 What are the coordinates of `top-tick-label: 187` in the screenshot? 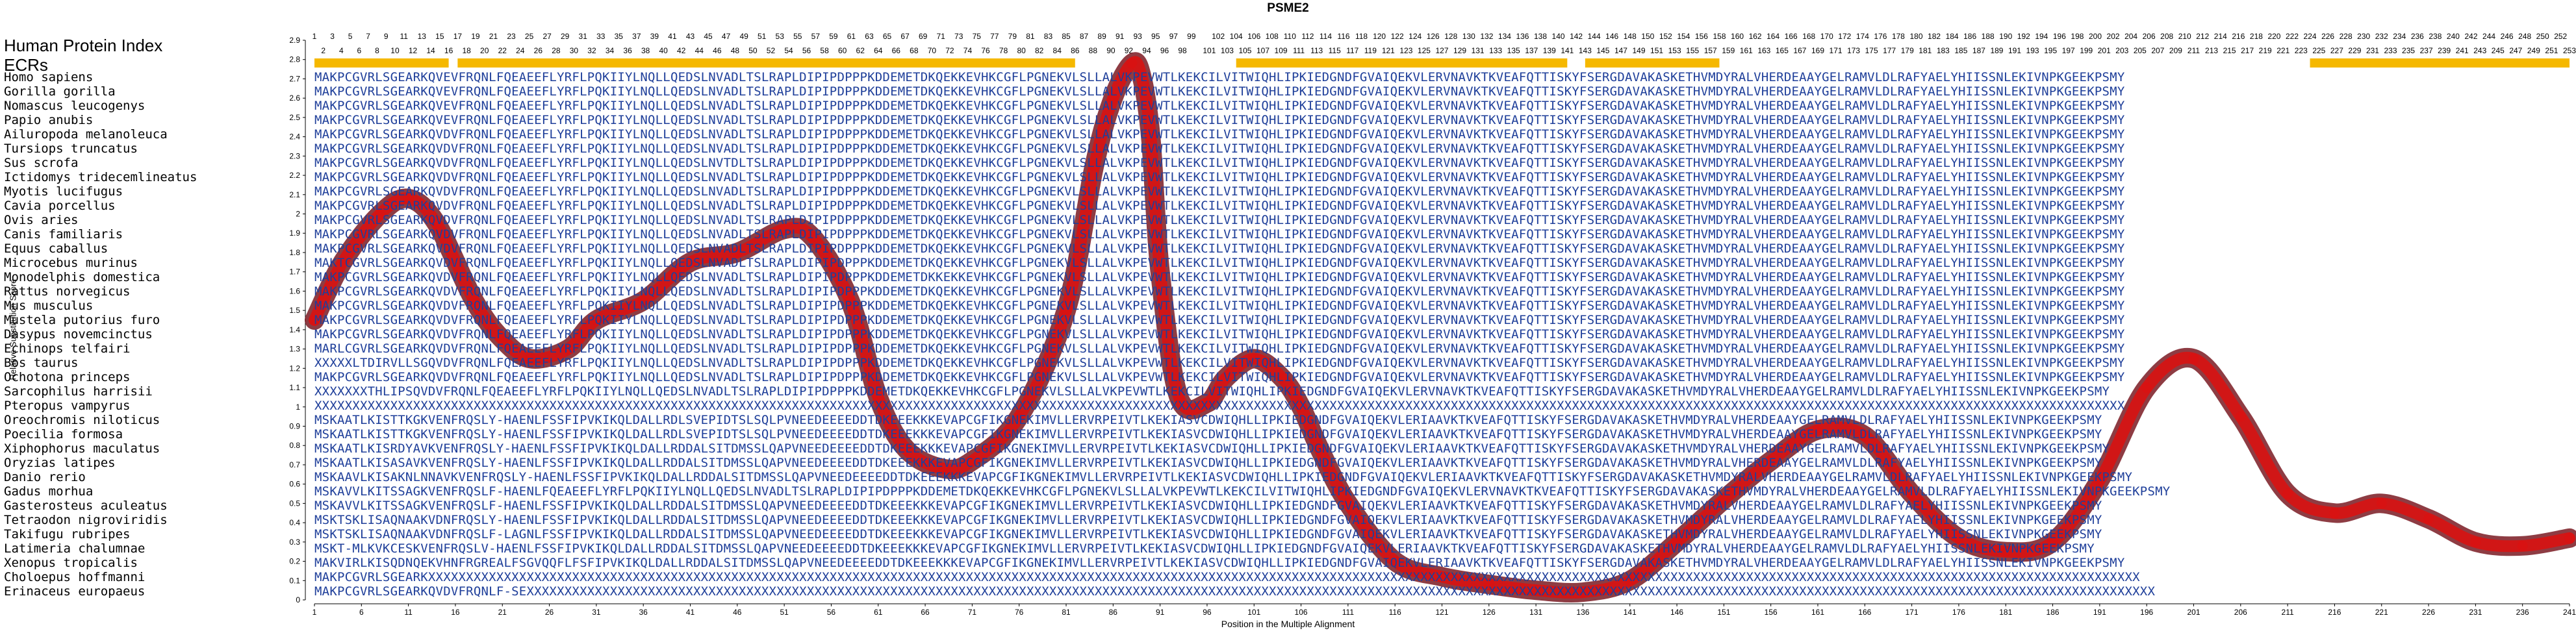 It's located at (1978, 51).